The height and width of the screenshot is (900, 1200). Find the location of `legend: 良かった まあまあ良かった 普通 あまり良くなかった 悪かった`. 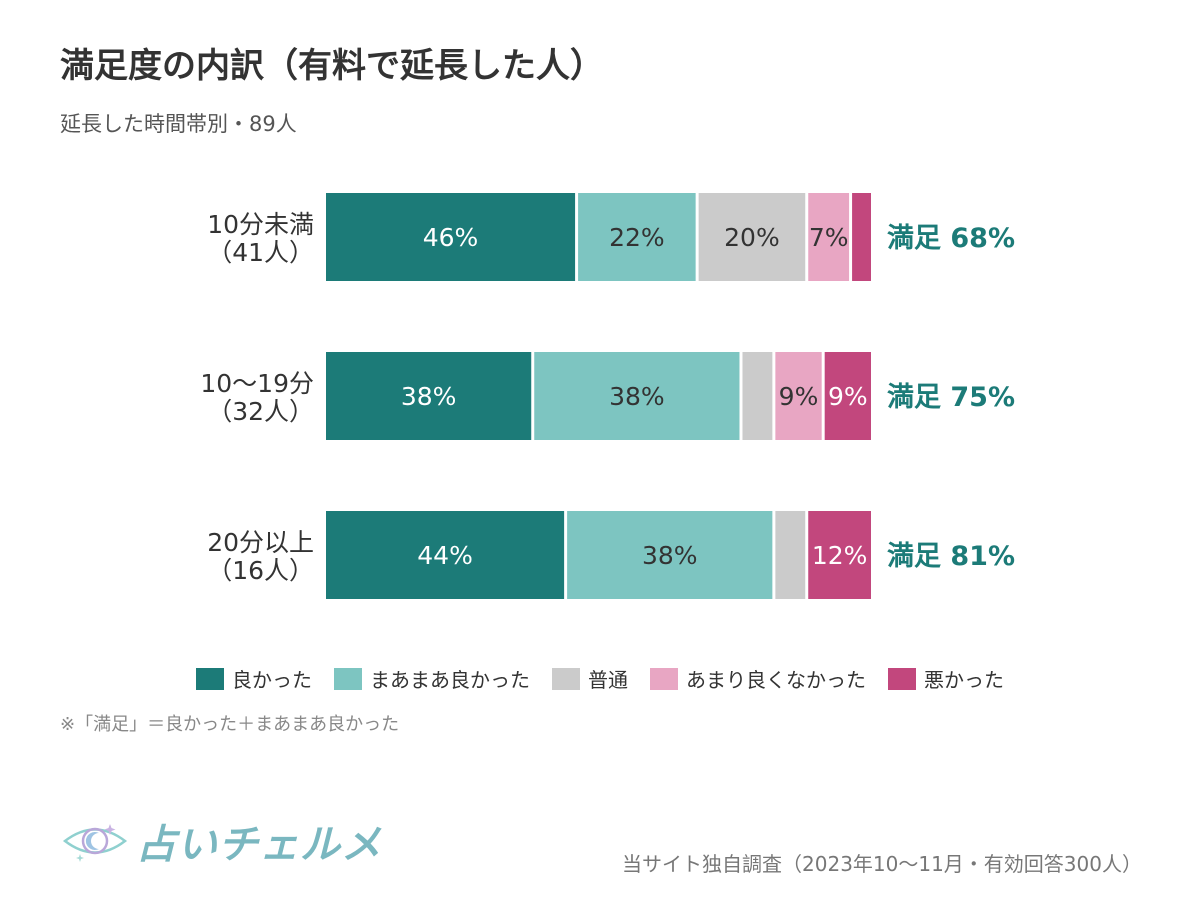

legend: 良かった まあまあ良かった 普通 あまり良くなかった 悪かった is located at coordinates (600, 678).